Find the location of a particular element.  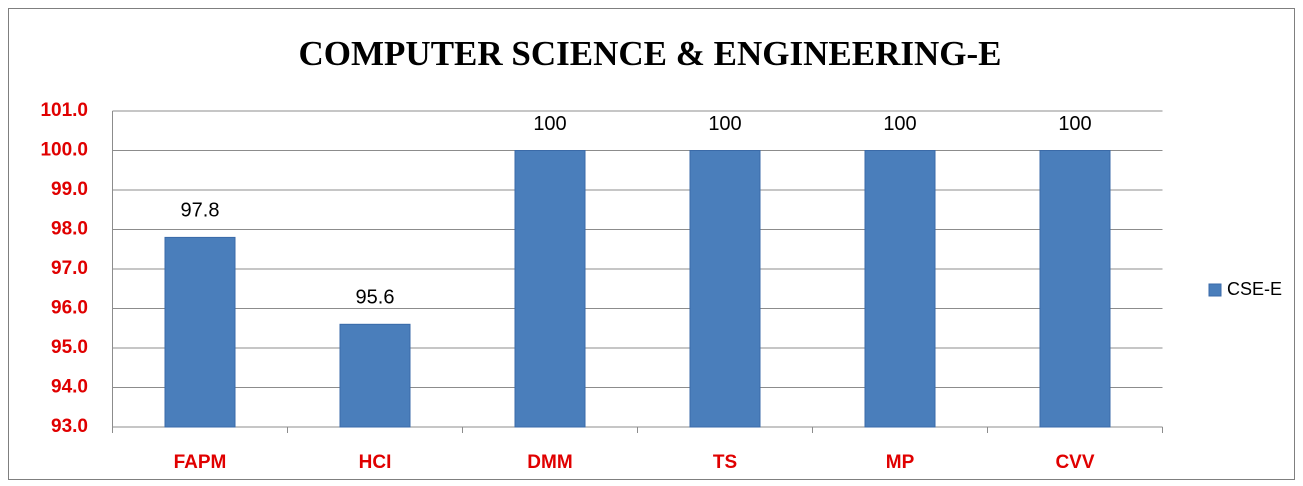

x-tick-label: CVV is located at coordinates (1074, 462).